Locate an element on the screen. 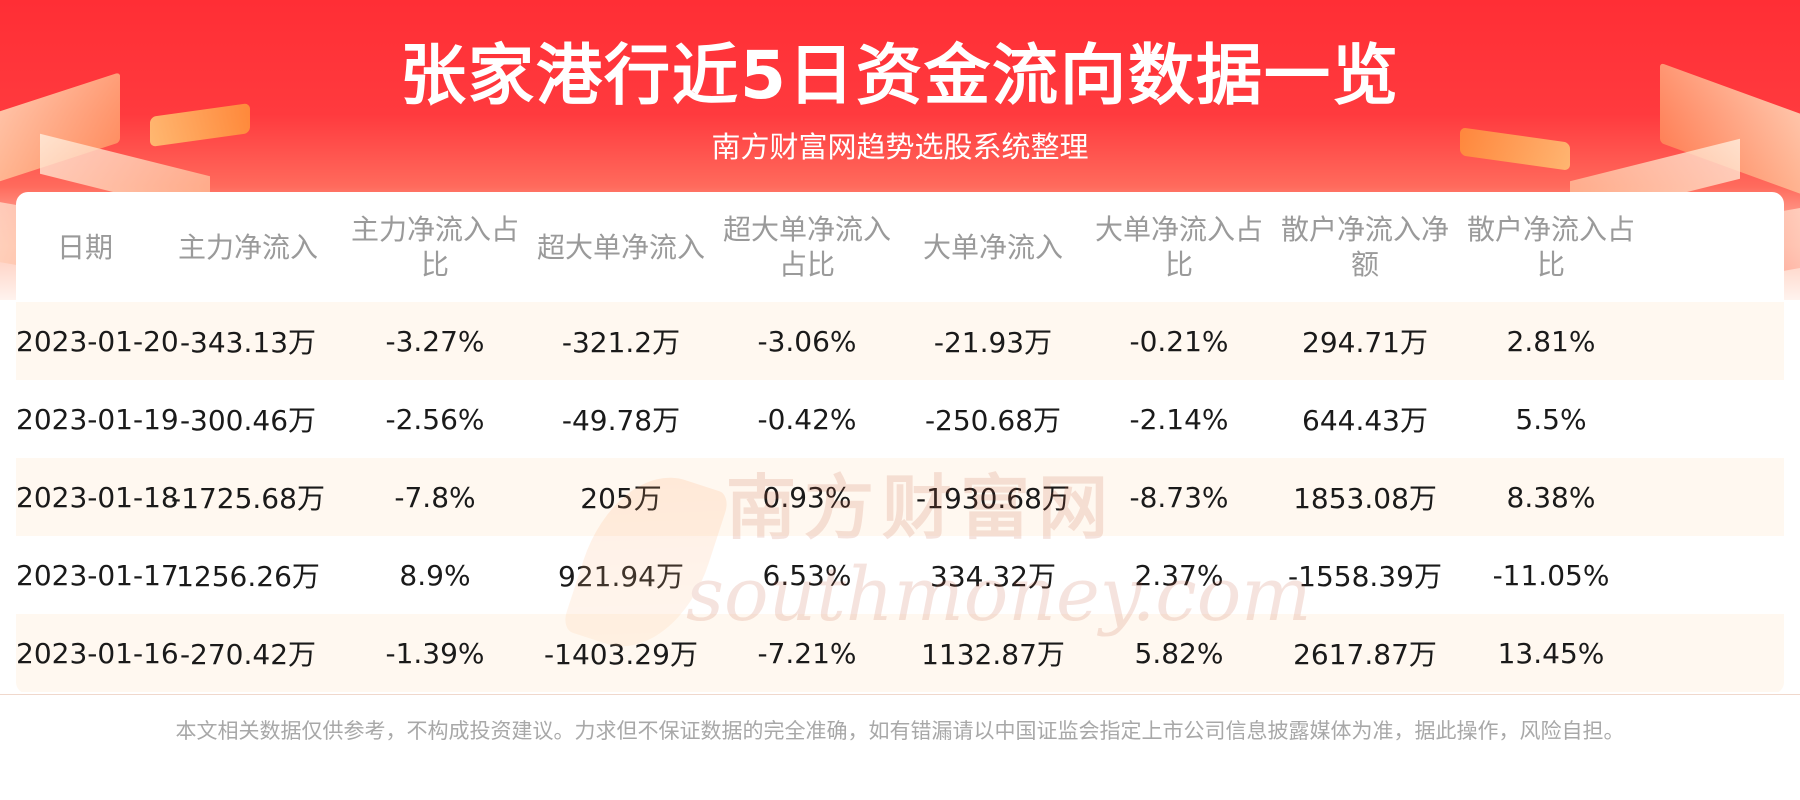  column-header-spacer is located at coordinates (1714, 247).